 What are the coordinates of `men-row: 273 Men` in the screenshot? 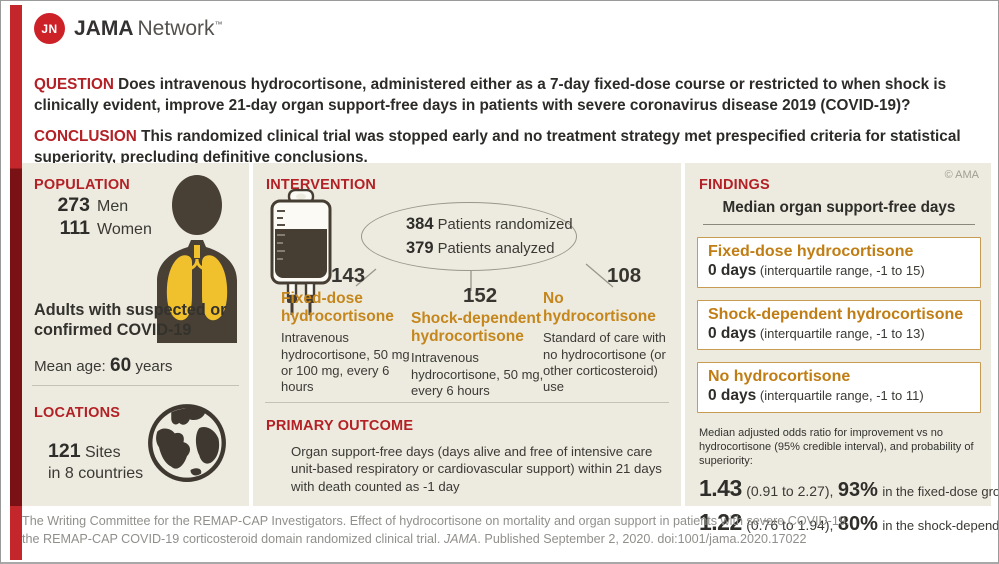 It's located at (100, 205).